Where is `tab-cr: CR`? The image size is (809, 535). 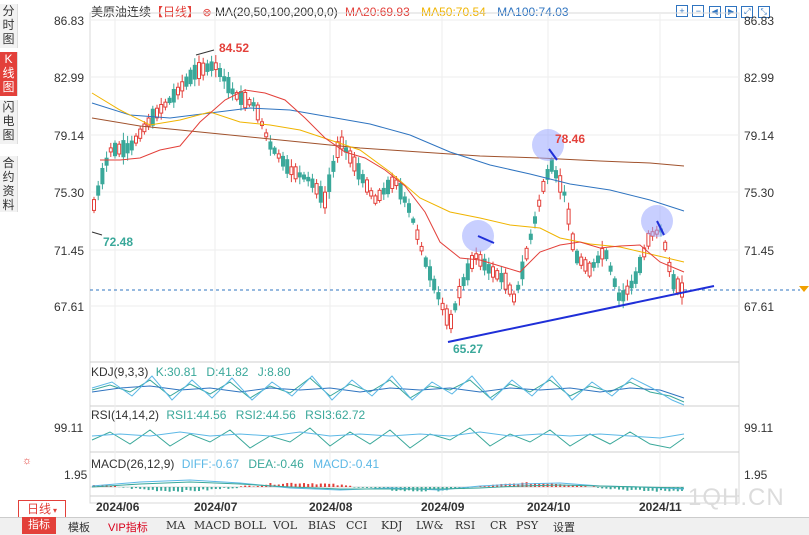
tab-cr: CR is located at coordinates (498, 525).